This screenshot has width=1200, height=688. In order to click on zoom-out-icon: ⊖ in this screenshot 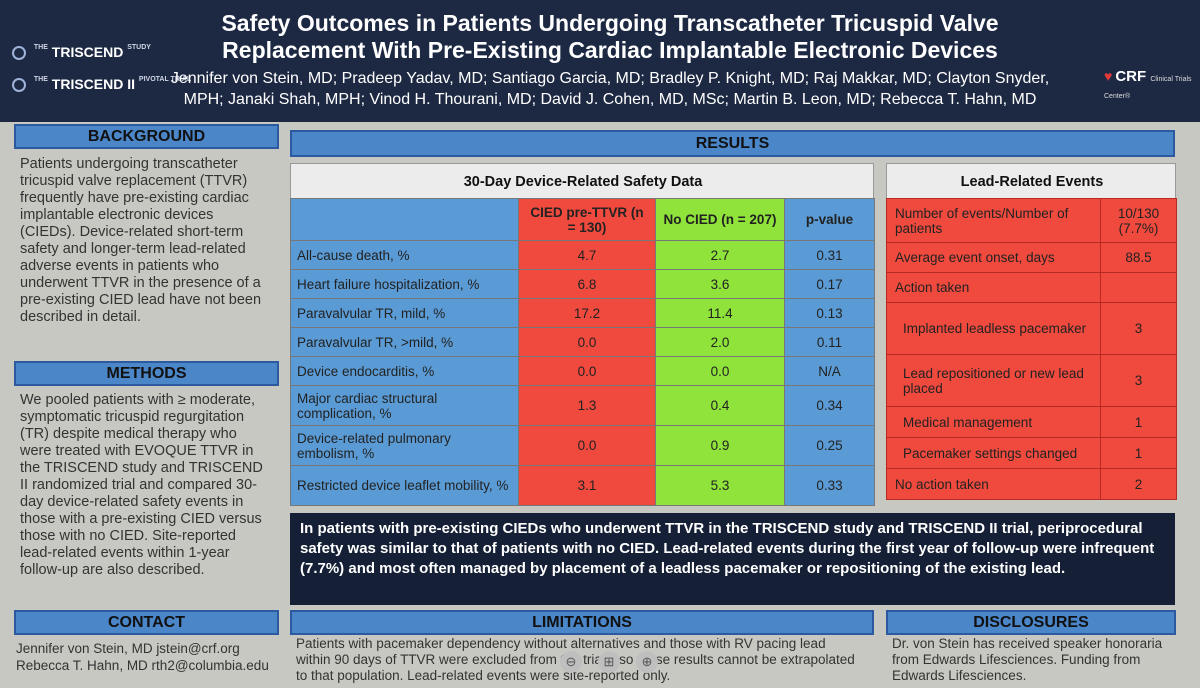, I will do `click(571, 662)`.